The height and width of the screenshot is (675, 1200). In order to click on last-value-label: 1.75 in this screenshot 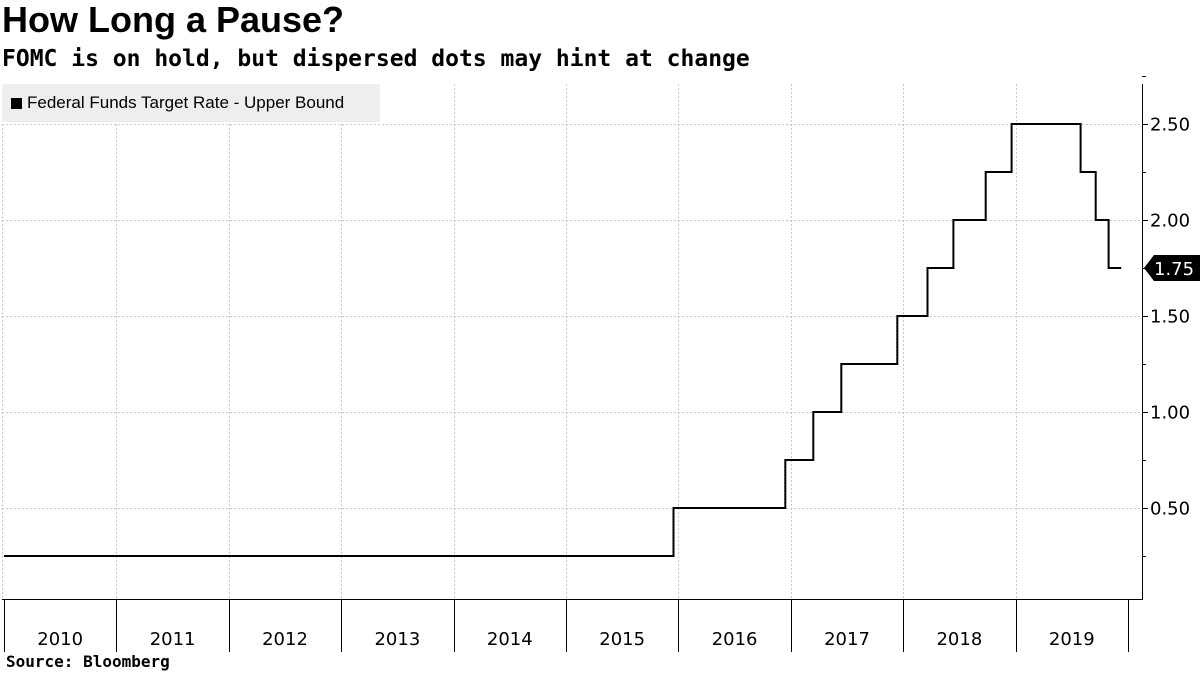, I will do `click(1174, 269)`.